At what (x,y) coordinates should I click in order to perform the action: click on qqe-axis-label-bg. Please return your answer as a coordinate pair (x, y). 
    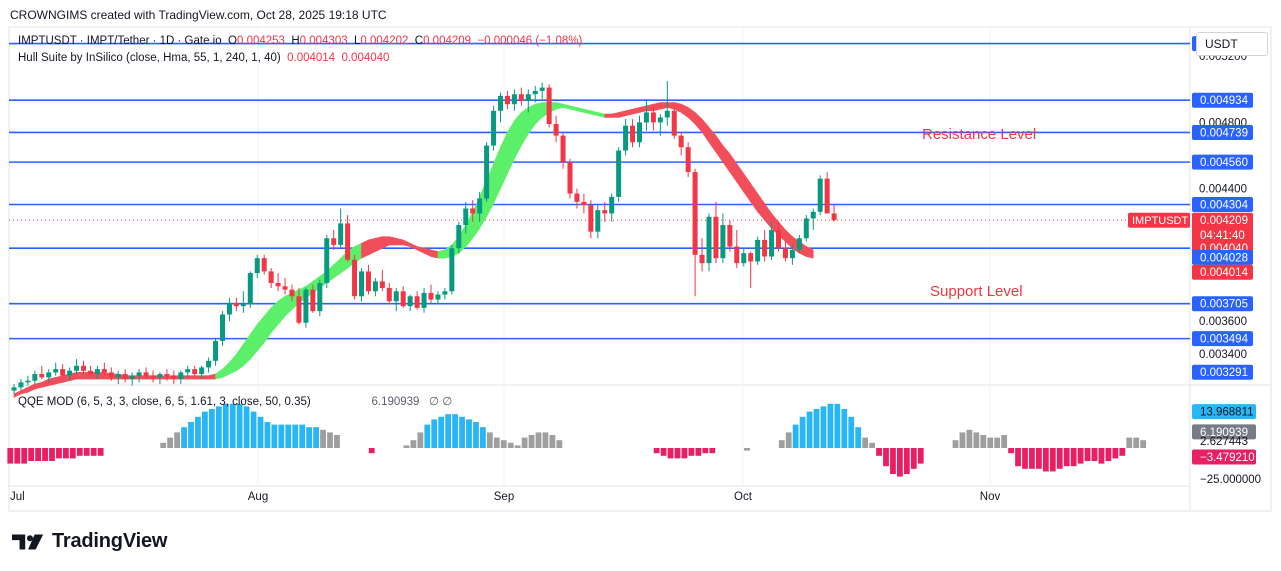
    Looking at the image, I should click on (1224, 457).